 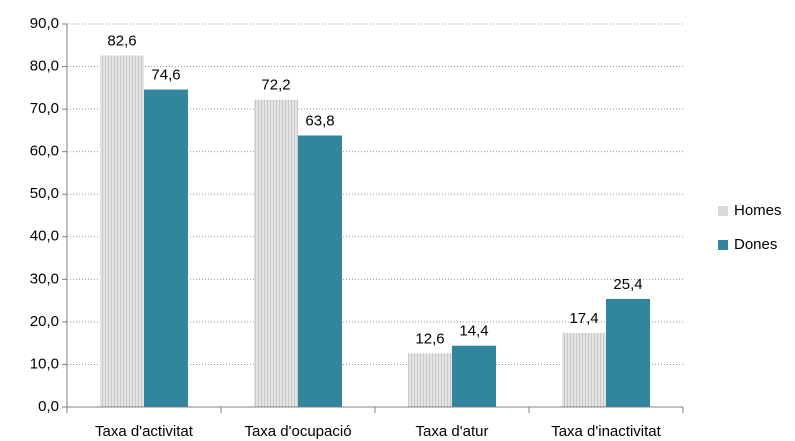 What do you see at coordinates (755, 244) in the screenshot?
I see `legend-label: Dones` at bounding box center [755, 244].